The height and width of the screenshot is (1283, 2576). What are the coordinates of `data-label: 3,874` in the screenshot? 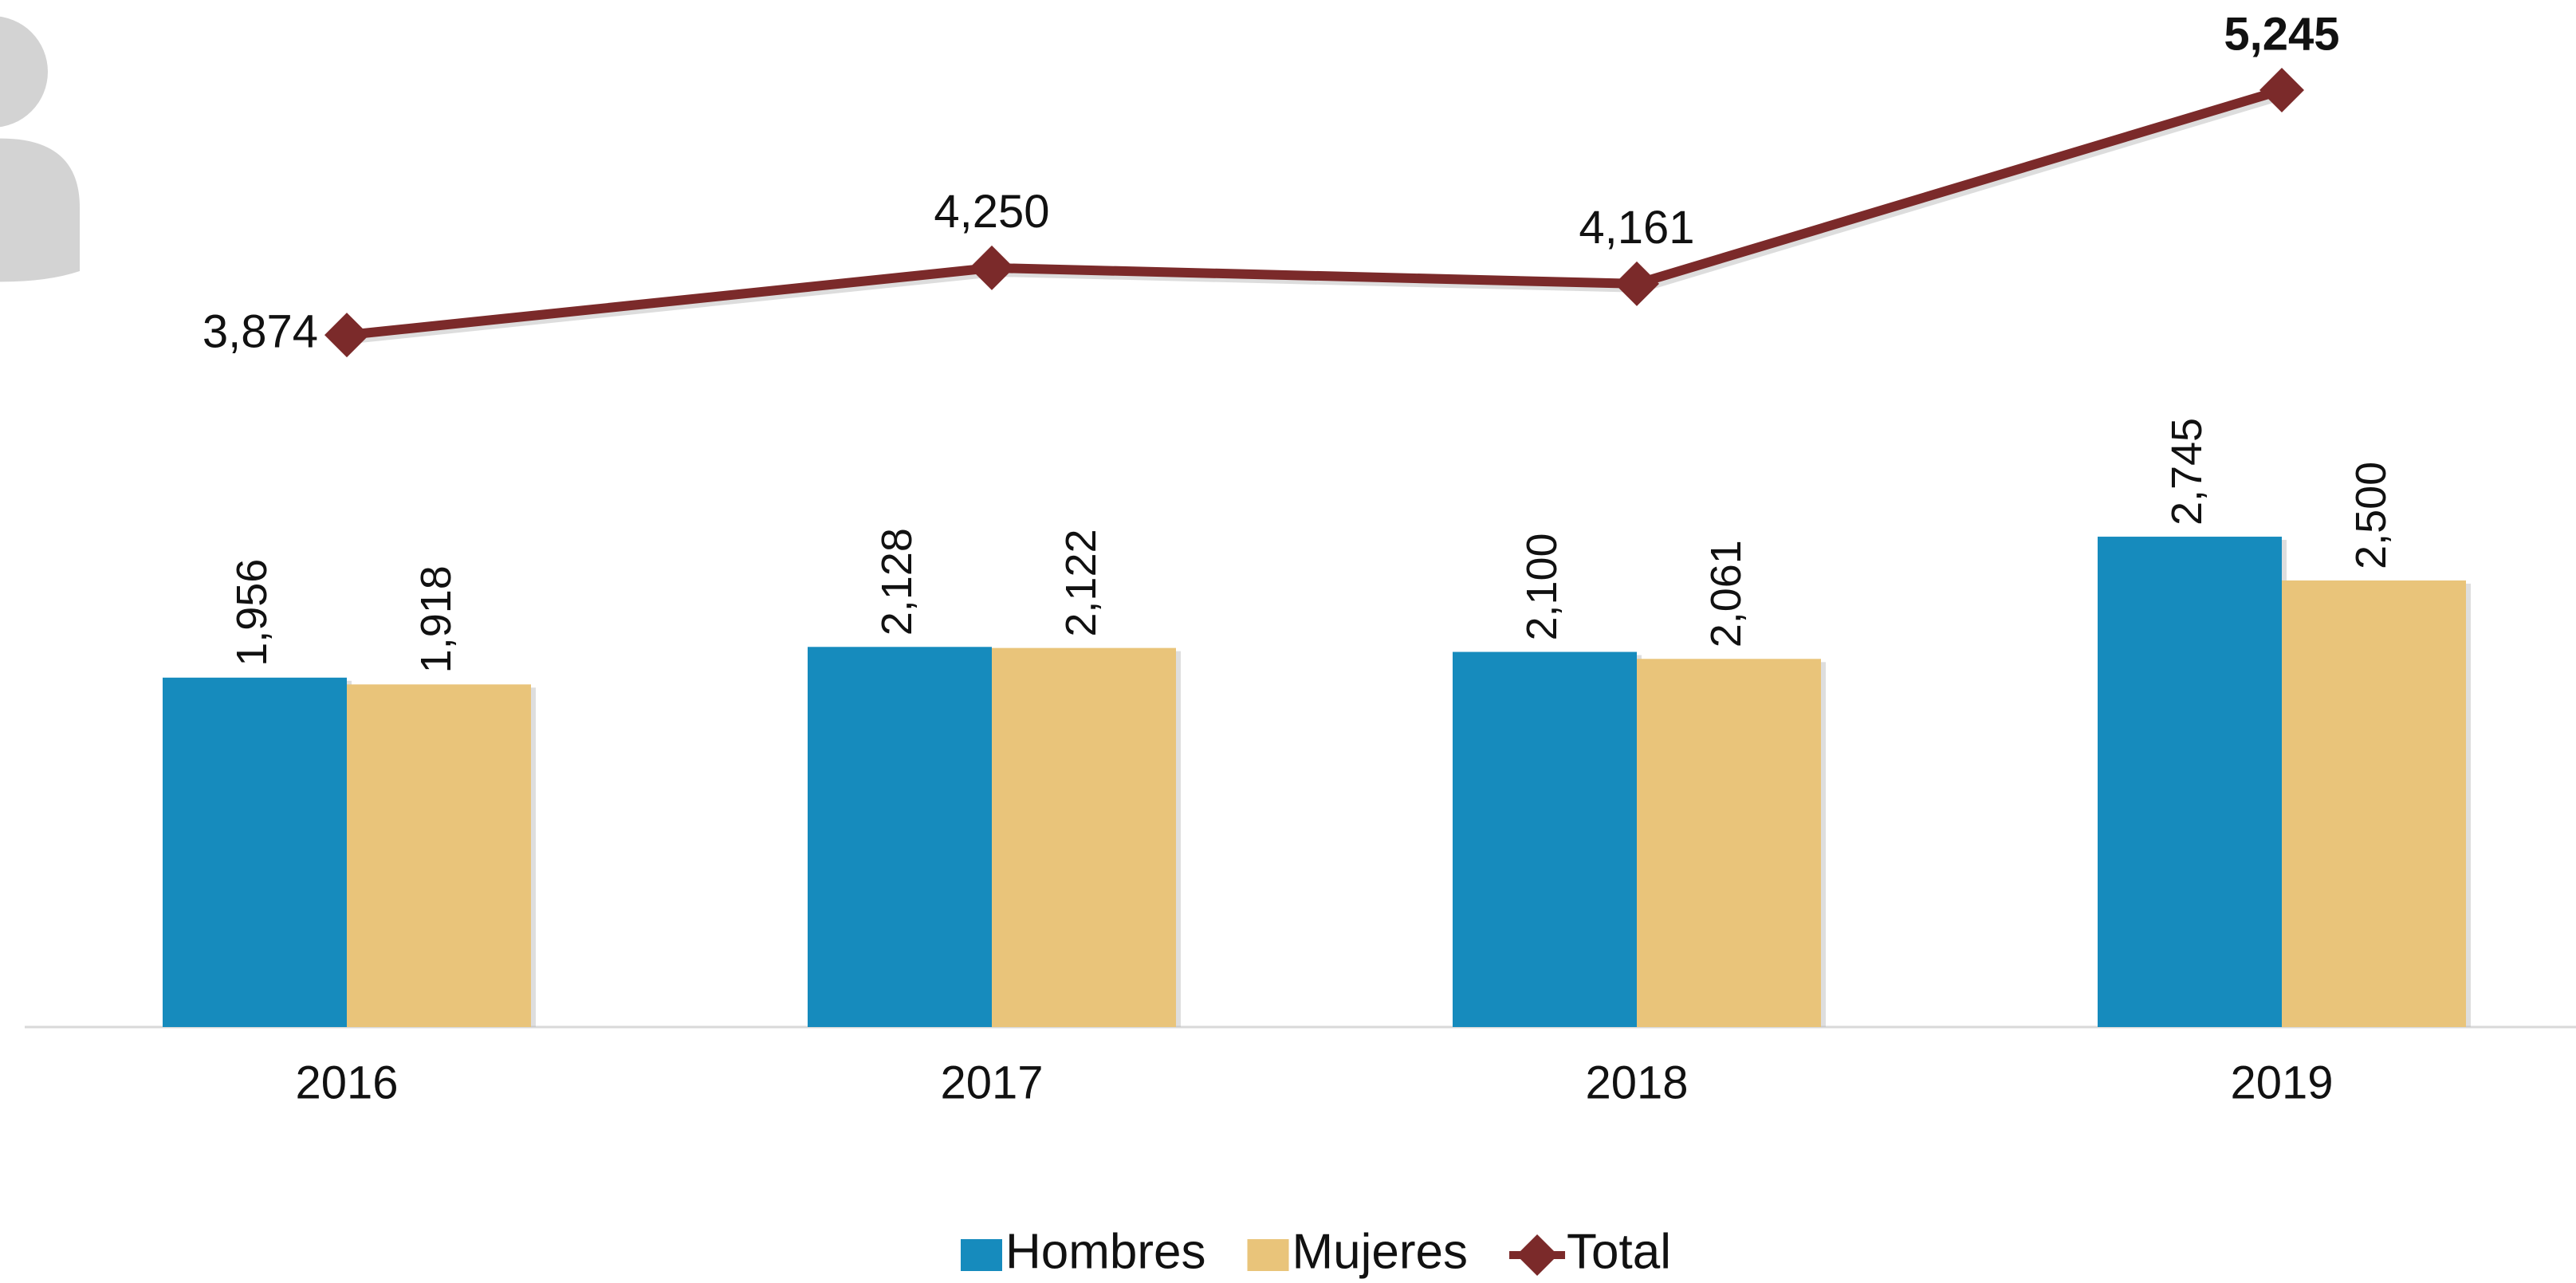 It's located at (260, 331).